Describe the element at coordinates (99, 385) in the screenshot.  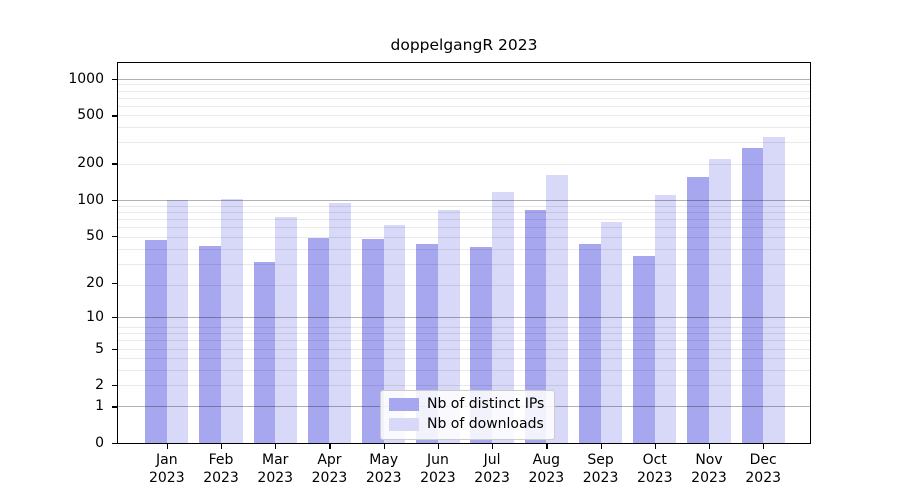
I see `y-tick-label: 2` at that location.